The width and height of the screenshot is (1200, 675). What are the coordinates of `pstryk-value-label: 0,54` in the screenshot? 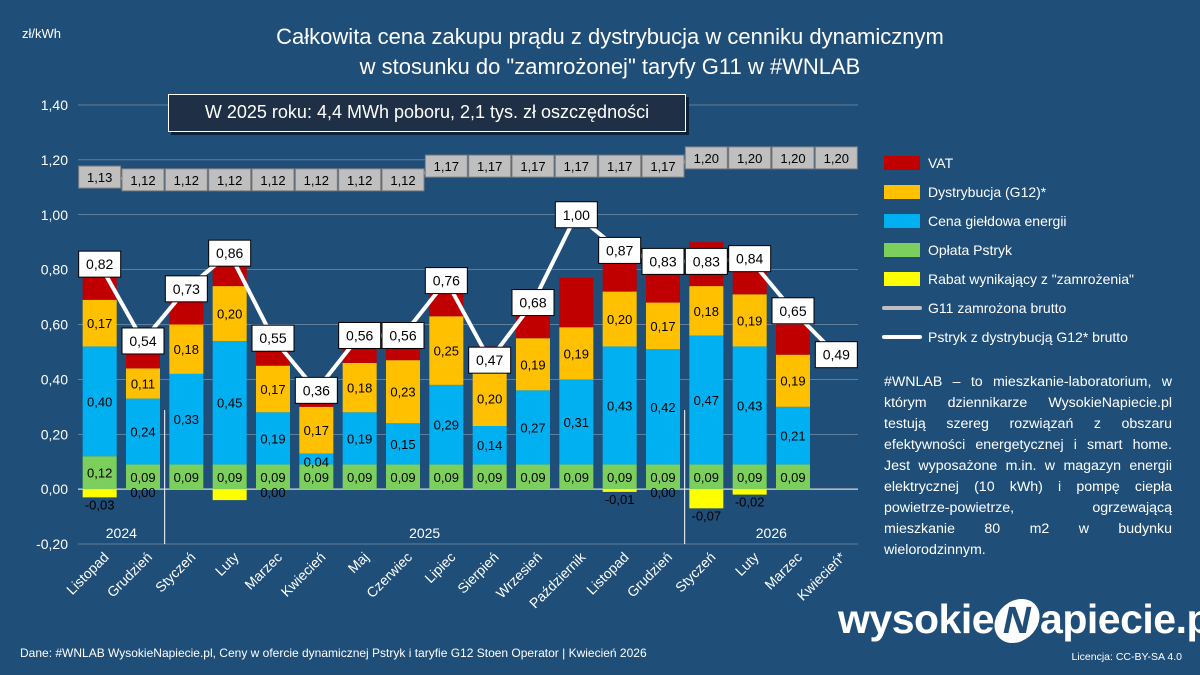 It's located at (142, 341).